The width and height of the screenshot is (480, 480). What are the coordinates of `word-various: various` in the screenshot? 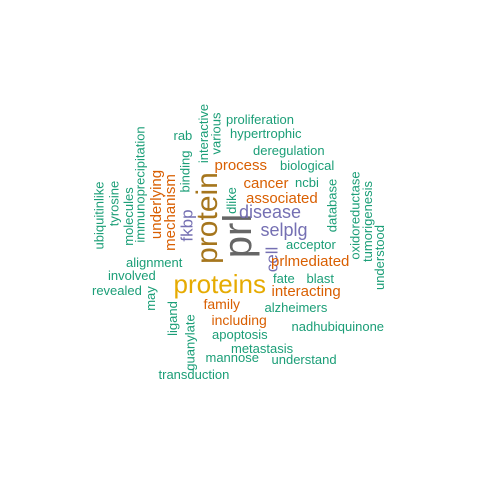 It's located at (216, 133).